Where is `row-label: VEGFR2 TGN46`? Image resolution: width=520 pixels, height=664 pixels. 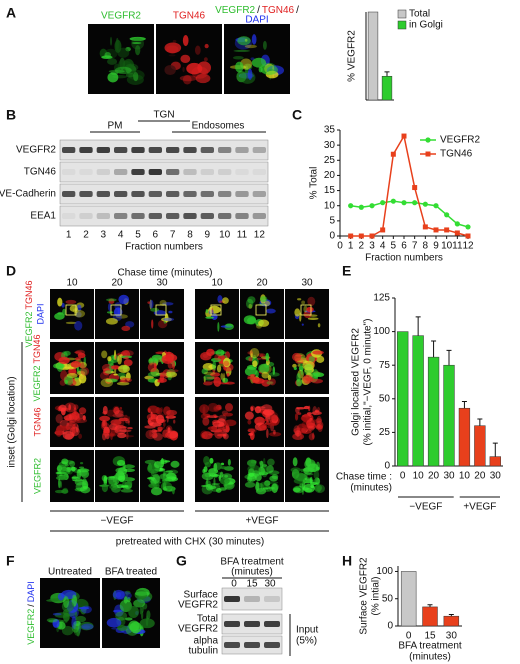
row-label: VEGFR2 TGN46 is located at coordinates (29, 313).